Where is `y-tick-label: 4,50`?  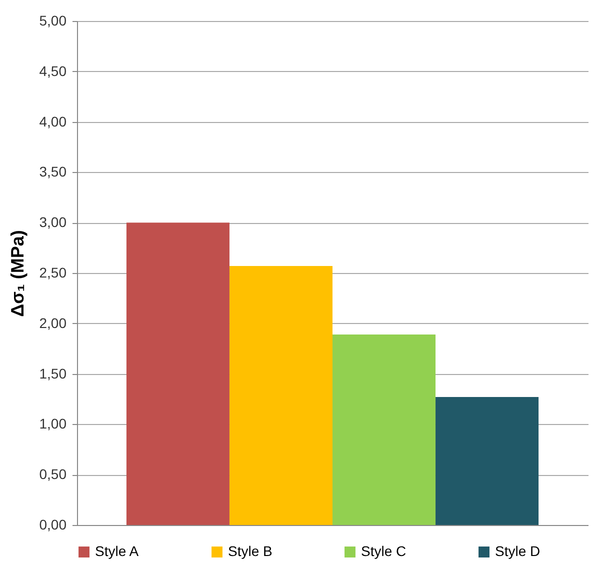 y-tick-label: 4,50 is located at coordinates (53, 70).